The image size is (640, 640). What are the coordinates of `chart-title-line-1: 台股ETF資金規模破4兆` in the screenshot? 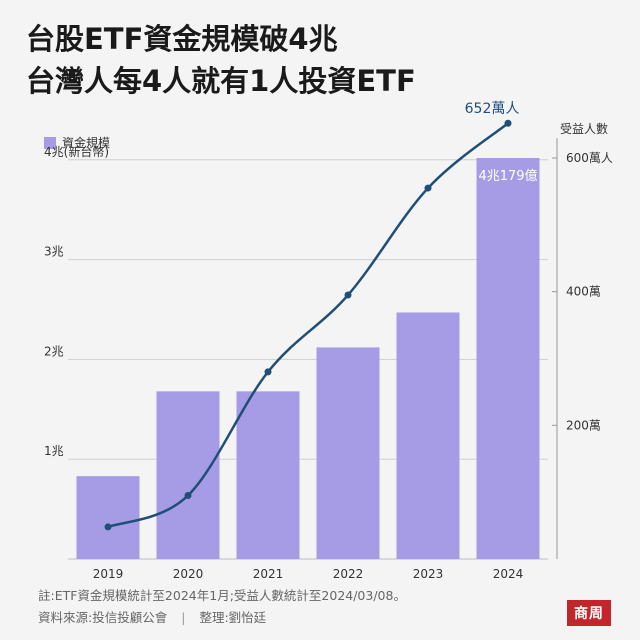 It's located at (182, 39).